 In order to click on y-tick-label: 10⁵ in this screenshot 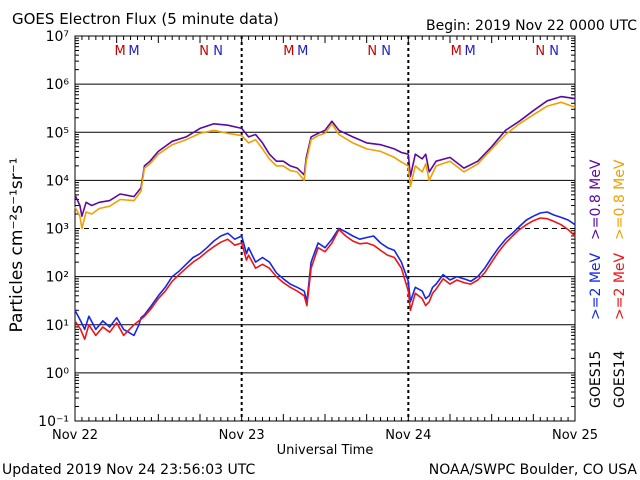, I will do `click(57, 133)`.